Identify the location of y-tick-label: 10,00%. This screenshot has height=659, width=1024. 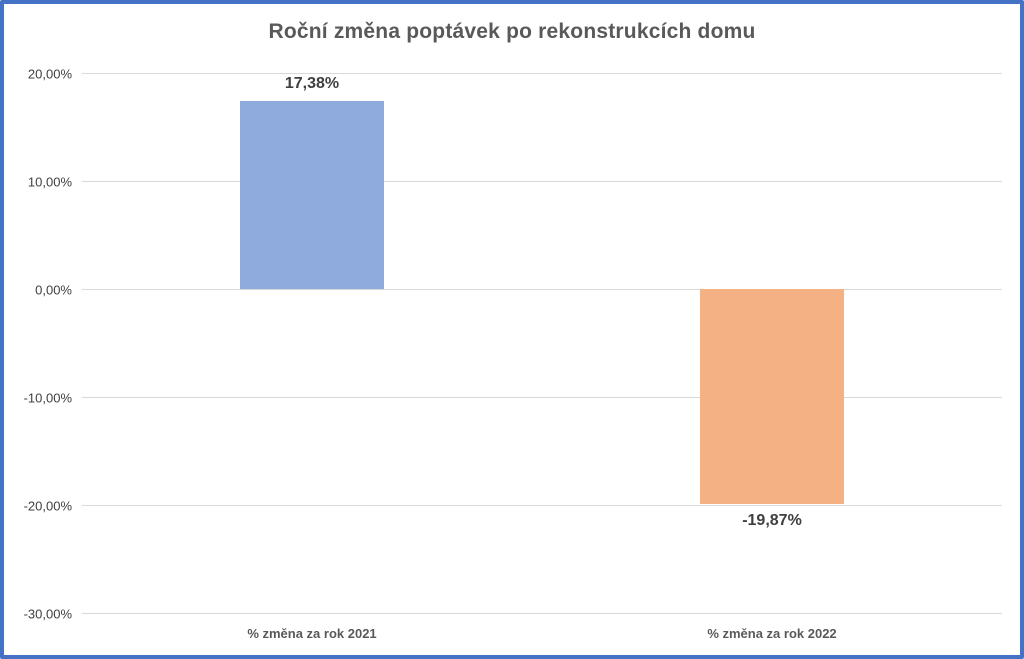
(49, 181).